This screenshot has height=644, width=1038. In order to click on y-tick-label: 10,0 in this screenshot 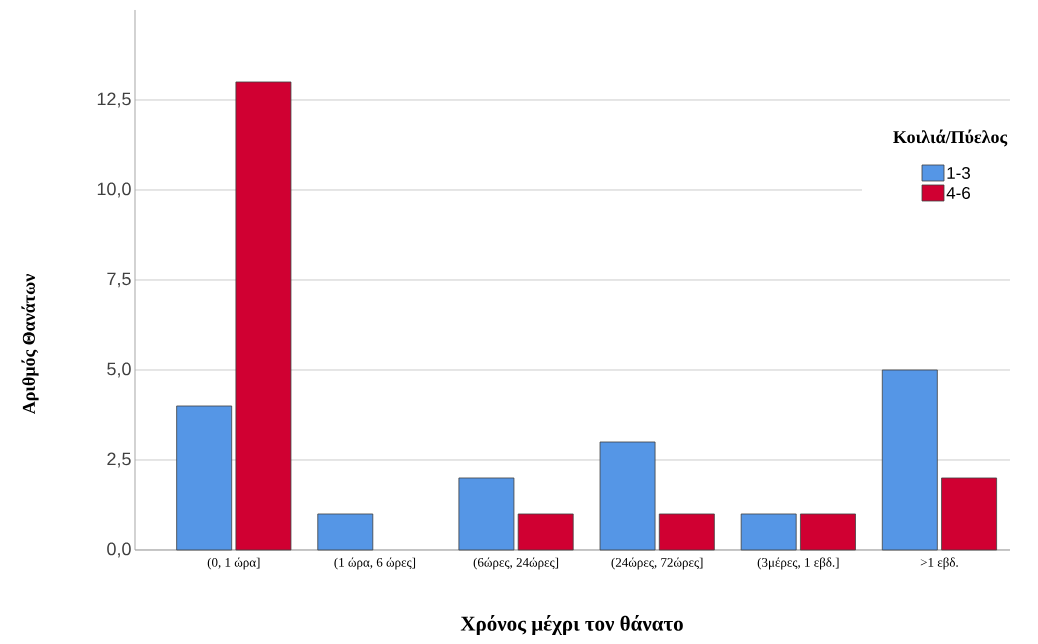, I will do `click(114, 190)`.